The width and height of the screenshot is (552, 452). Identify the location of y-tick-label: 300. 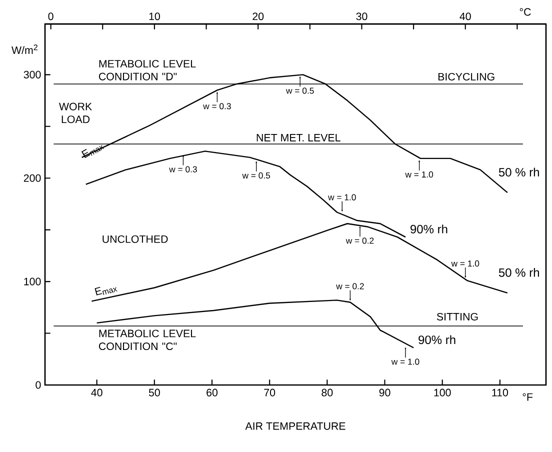
(32, 74).